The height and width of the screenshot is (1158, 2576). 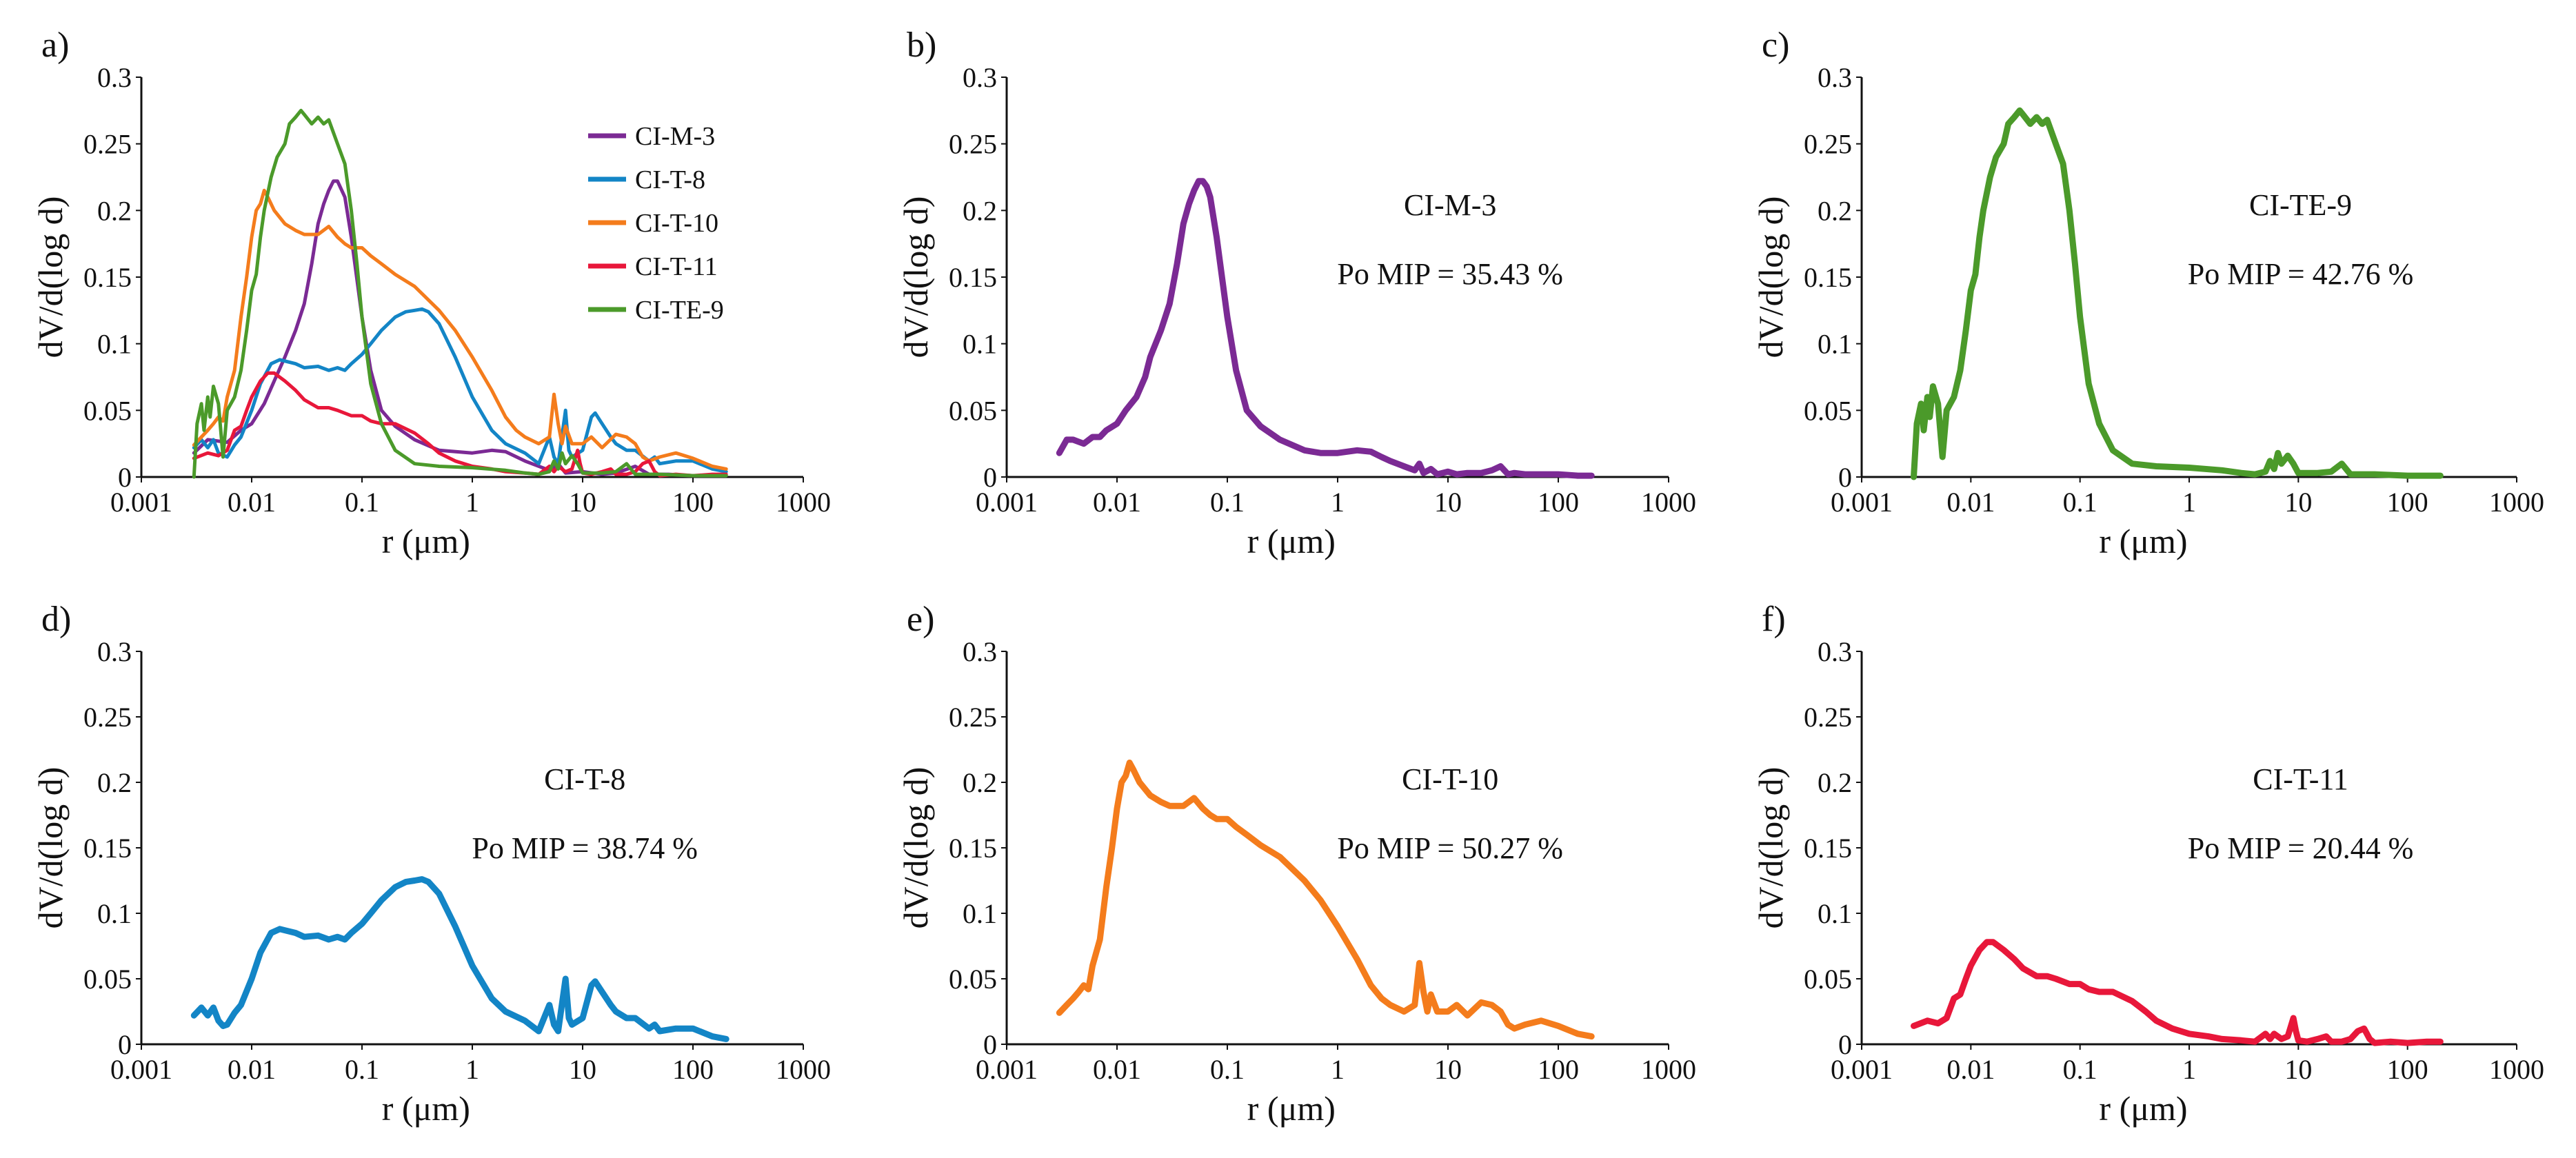 I want to click on porosity-label: Po MIP = 42.76 %, so click(x=2301, y=274).